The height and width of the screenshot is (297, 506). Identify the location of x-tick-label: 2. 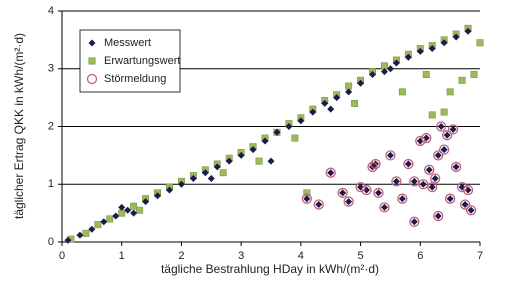
(181, 256).